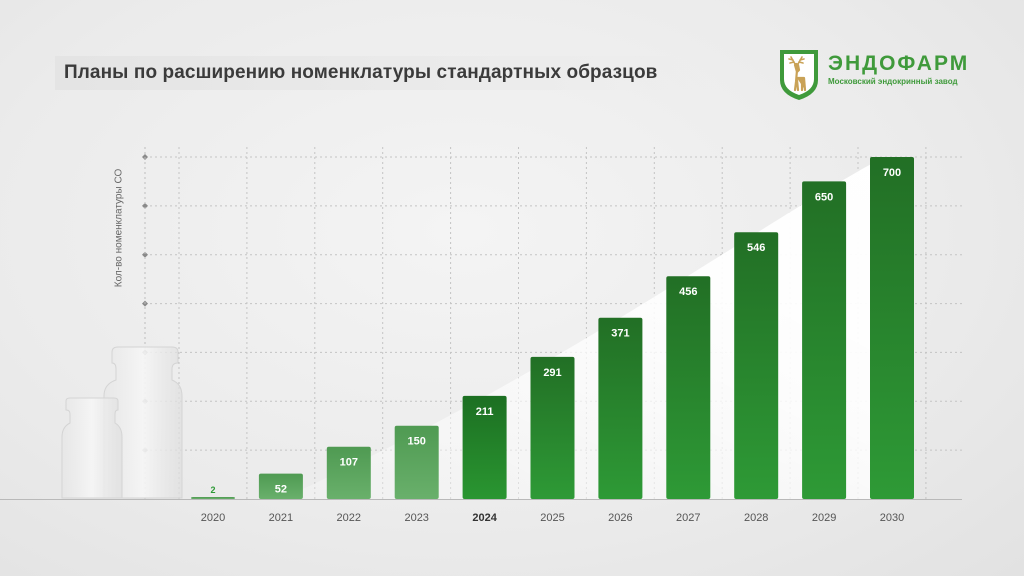  I want to click on x-tick-label: 2023, so click(416, 518).